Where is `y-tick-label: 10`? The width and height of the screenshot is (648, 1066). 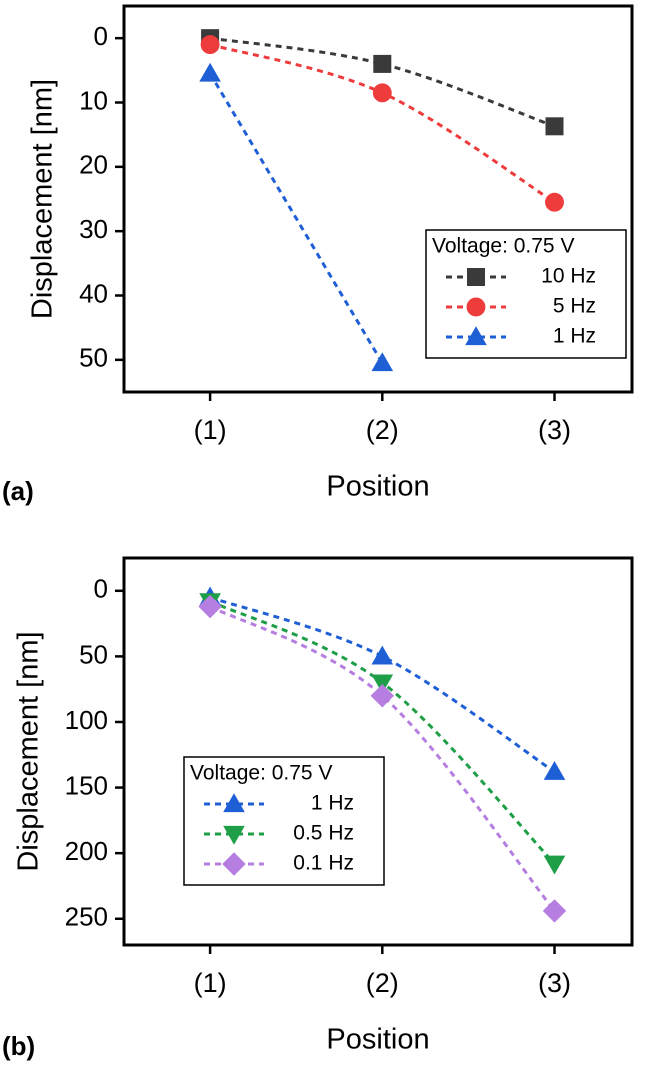 y-tick-label: 10 is located at coordinates (93, 100).